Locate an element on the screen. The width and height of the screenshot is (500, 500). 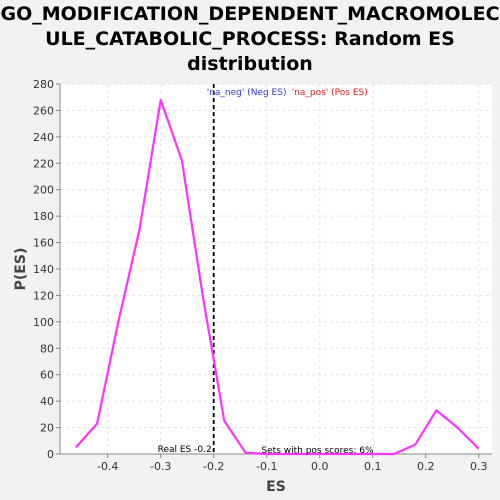
legend-neg-label: 'na_neg' (Neg ES) is located at coordinates (247, 93).